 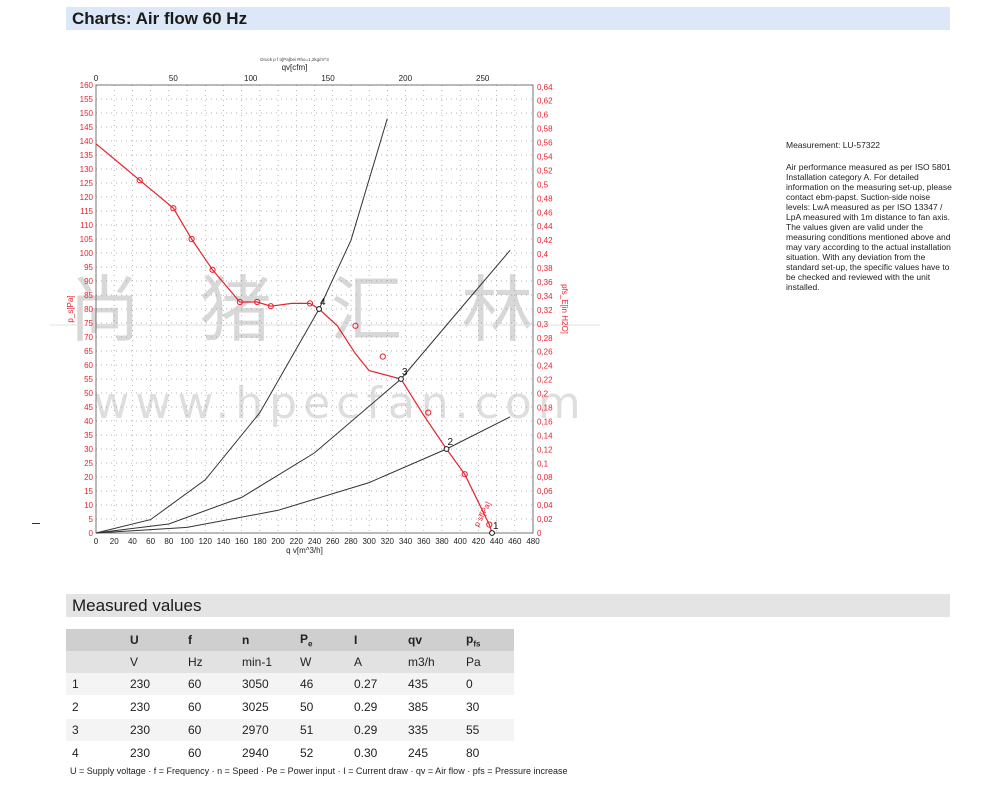 I want to click on unit-cell, so click(x=95, y=662).